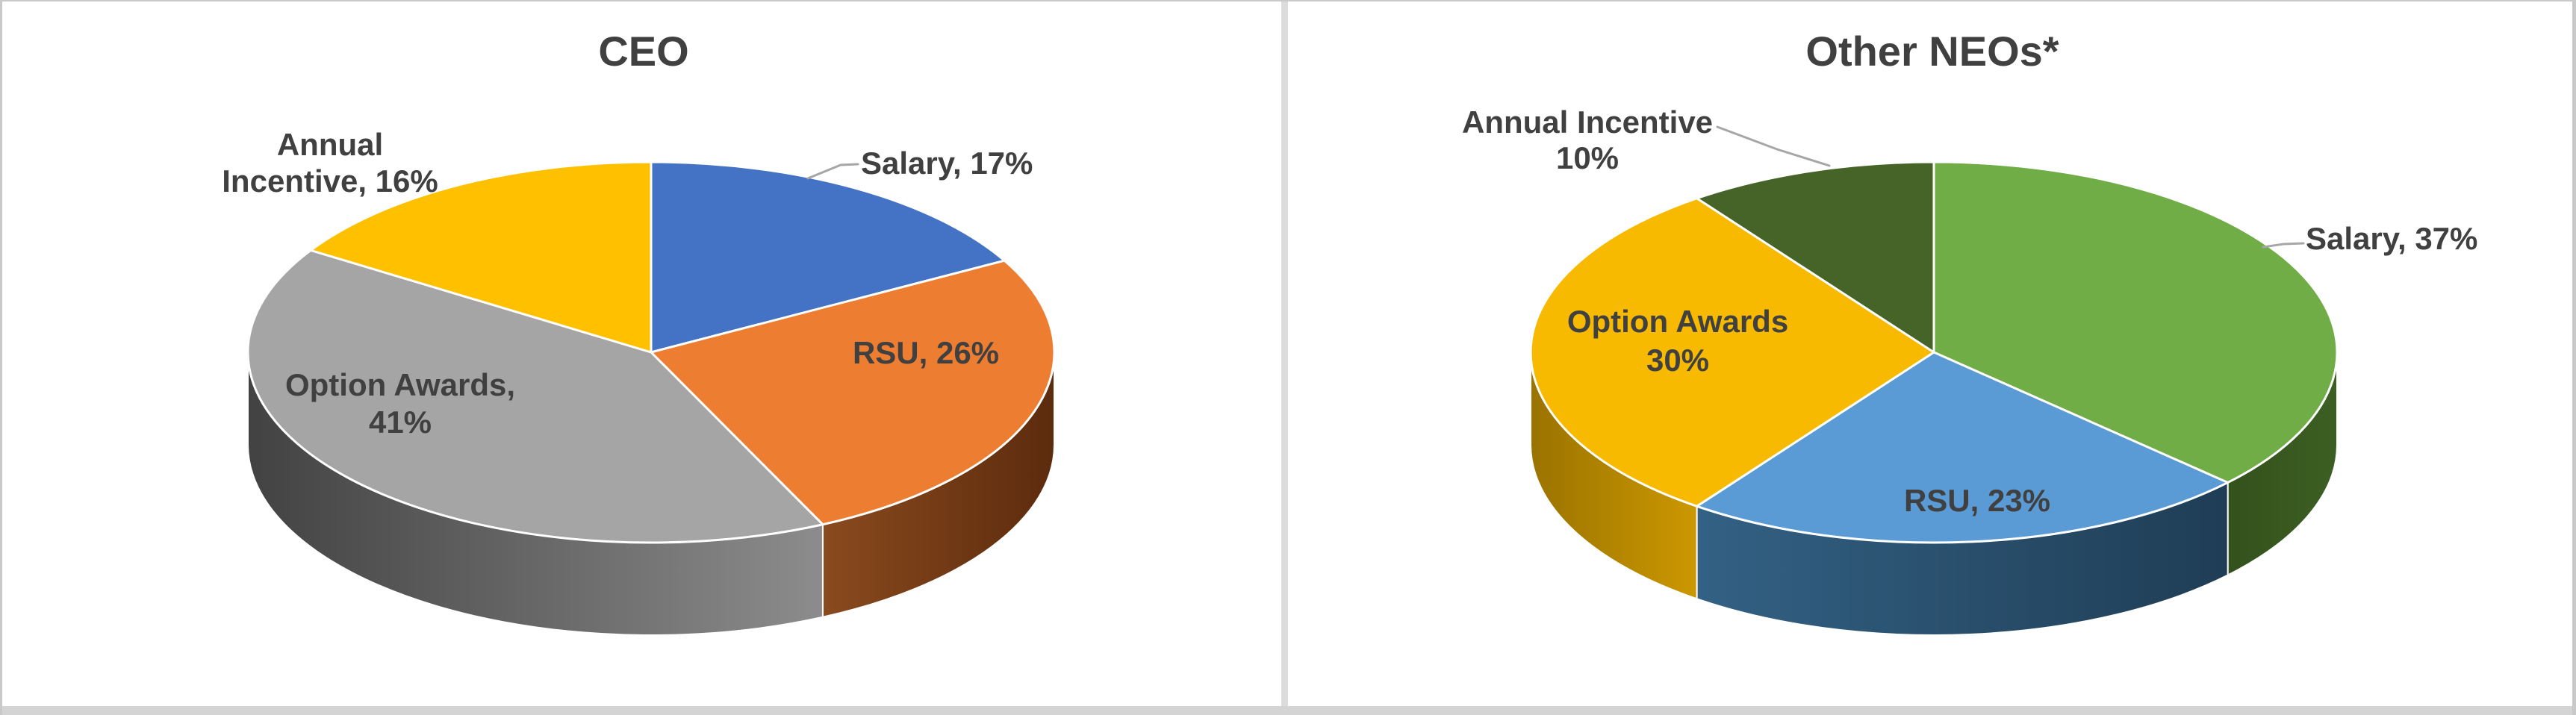  I want to click on data-label-option-awards-line2: 30%, so click(1678, 361).